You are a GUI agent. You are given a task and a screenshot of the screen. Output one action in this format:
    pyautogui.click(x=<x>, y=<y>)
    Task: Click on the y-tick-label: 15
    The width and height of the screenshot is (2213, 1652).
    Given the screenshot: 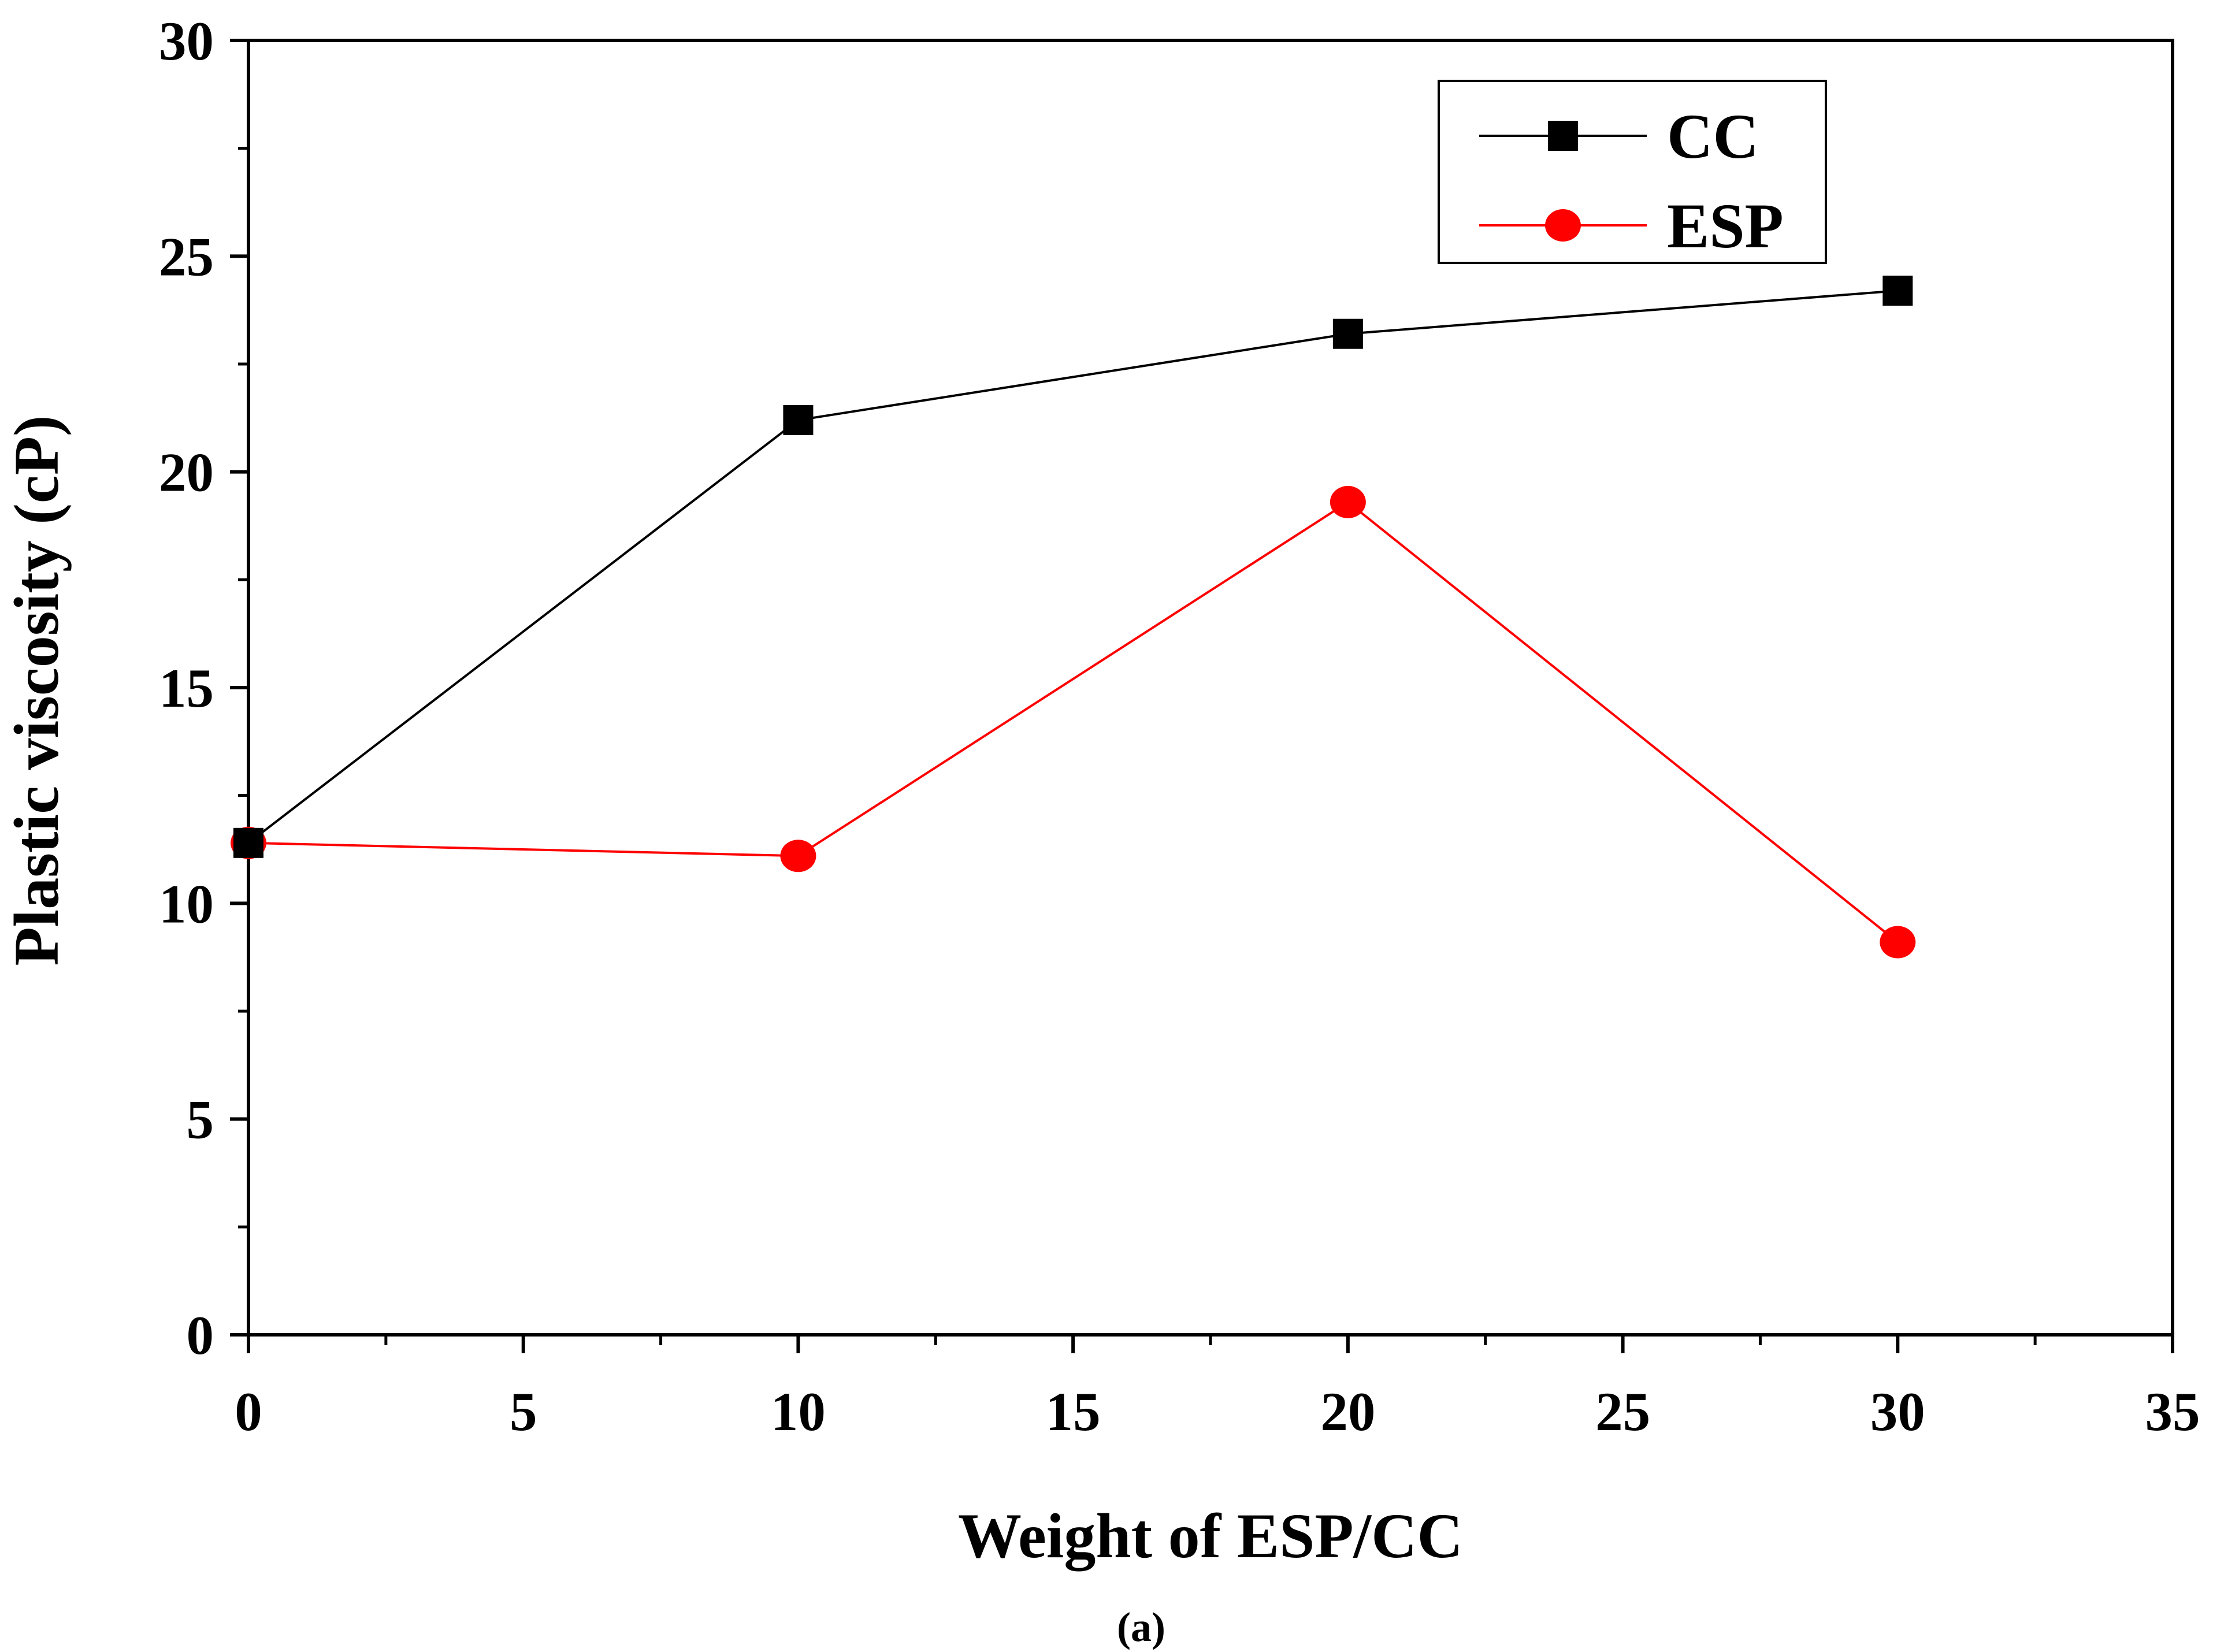 What is the action you would take?
    pyautogui.click(x=186, y=688)
    